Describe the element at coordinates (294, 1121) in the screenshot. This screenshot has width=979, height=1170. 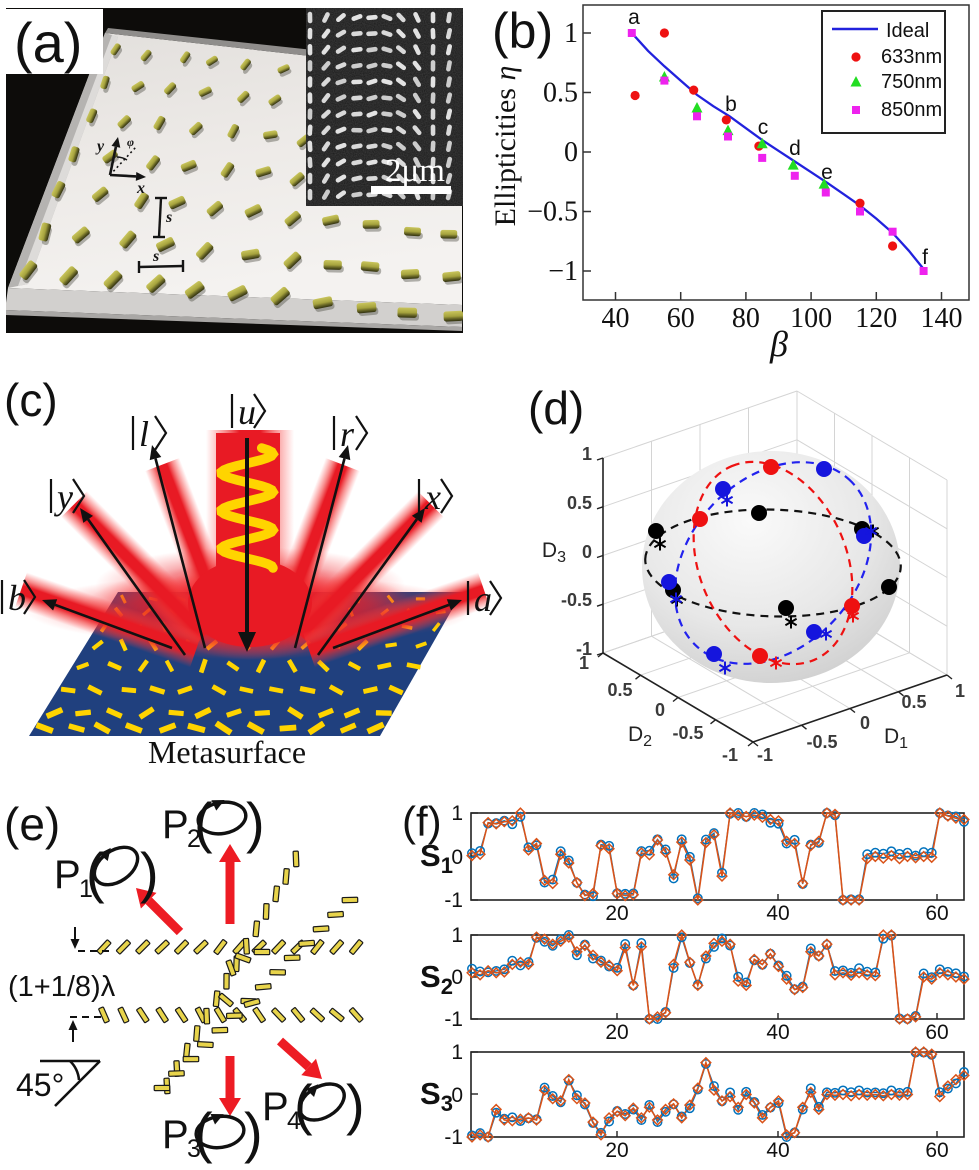
I see `svg-text: 4` at that location.